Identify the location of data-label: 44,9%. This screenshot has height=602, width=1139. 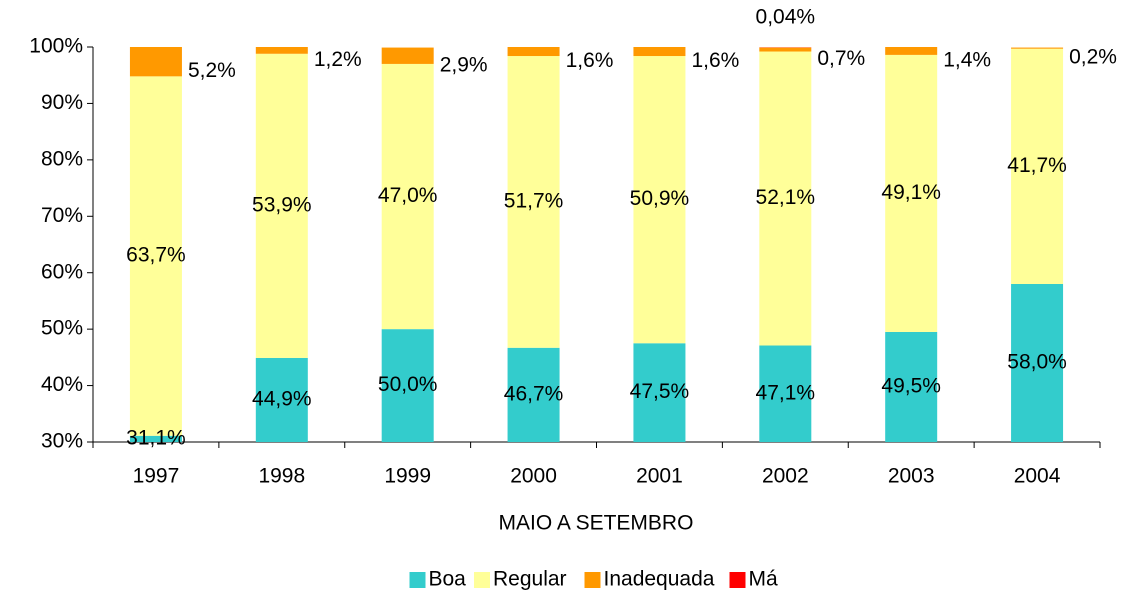
(282, 399).